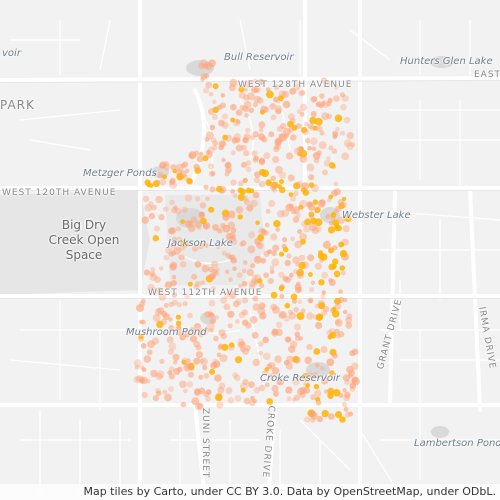 Image resolution: width=500 pixels, height=500 pixels. I want to click on label-webster-lake: Webster Lake, so click(376, 215).